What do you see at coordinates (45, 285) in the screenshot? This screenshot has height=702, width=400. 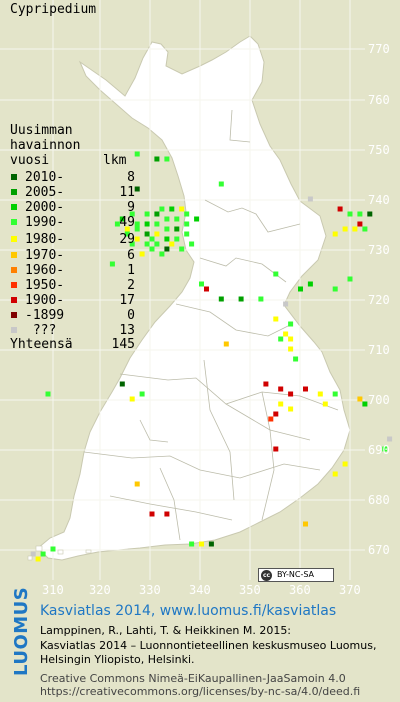 I see `legend-label: 1950-` at bounding box center [45, 285].